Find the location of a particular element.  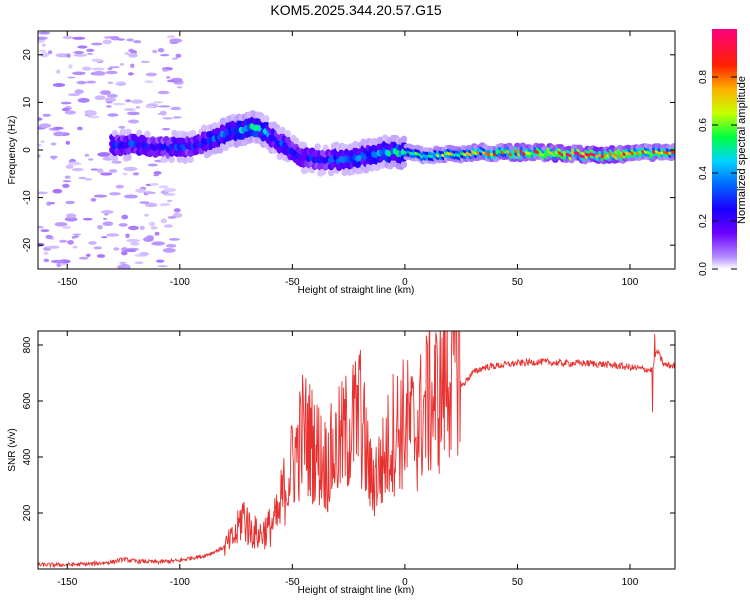

snr-ylabel: SNR (v/v) is located at coordinates (12, 449).